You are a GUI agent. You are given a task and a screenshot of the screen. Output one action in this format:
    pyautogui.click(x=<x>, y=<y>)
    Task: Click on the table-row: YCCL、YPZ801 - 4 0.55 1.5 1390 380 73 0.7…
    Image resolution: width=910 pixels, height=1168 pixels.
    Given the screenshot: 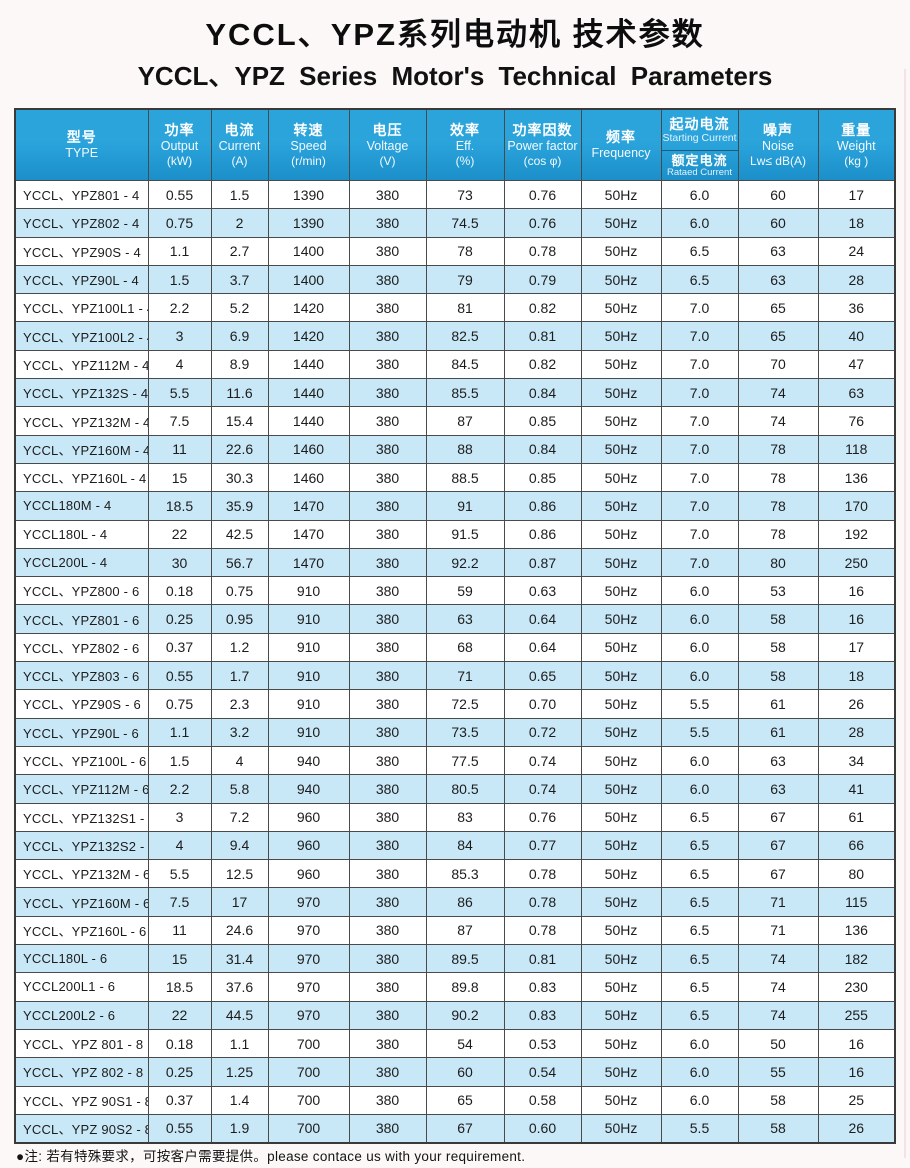 What is the action you would take?
    pyautogui.click(x=455, y=194)
    